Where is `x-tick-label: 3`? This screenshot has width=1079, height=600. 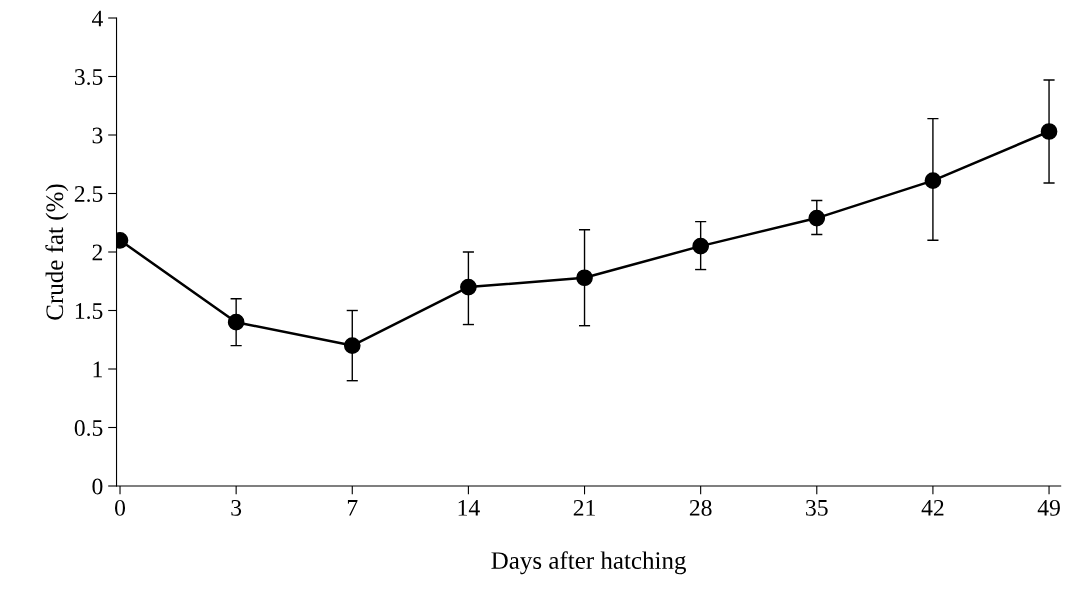 x-tick-label: 3 is located at coordinates (236, 507).